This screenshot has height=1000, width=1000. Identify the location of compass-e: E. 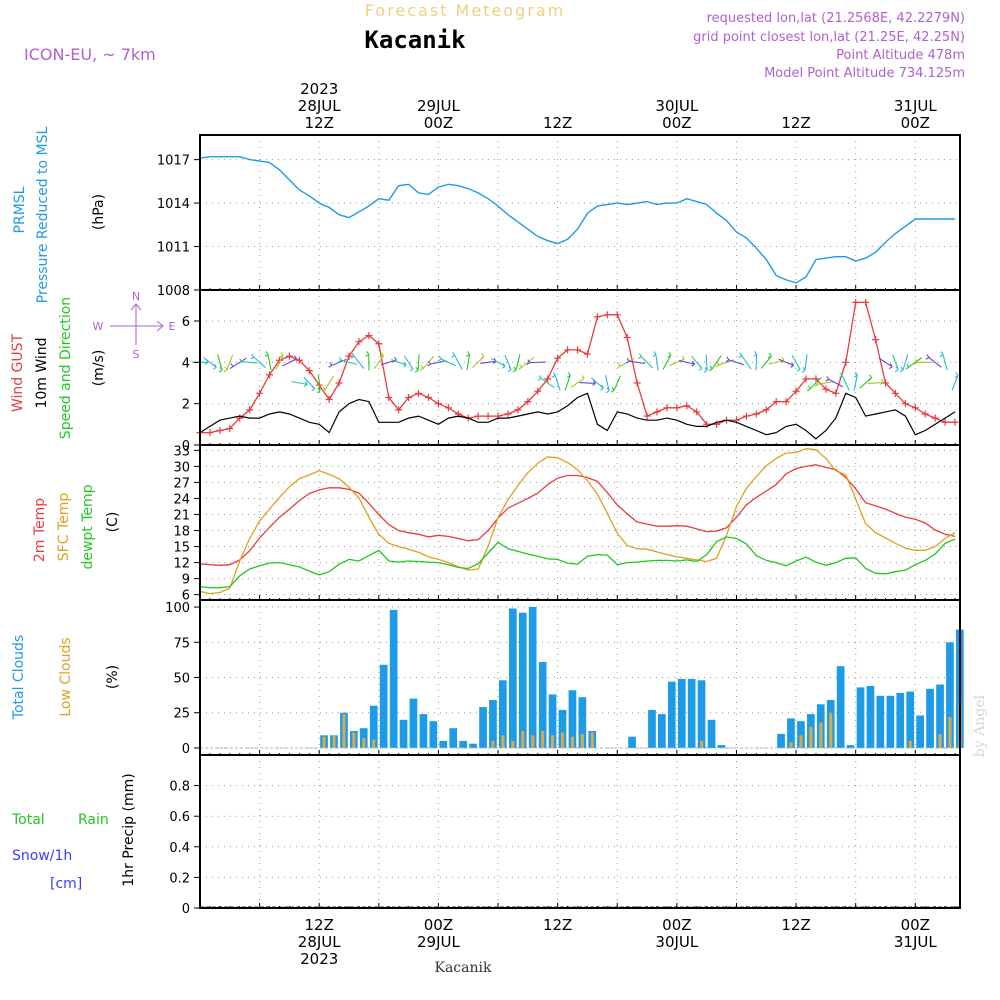
(172, 326).